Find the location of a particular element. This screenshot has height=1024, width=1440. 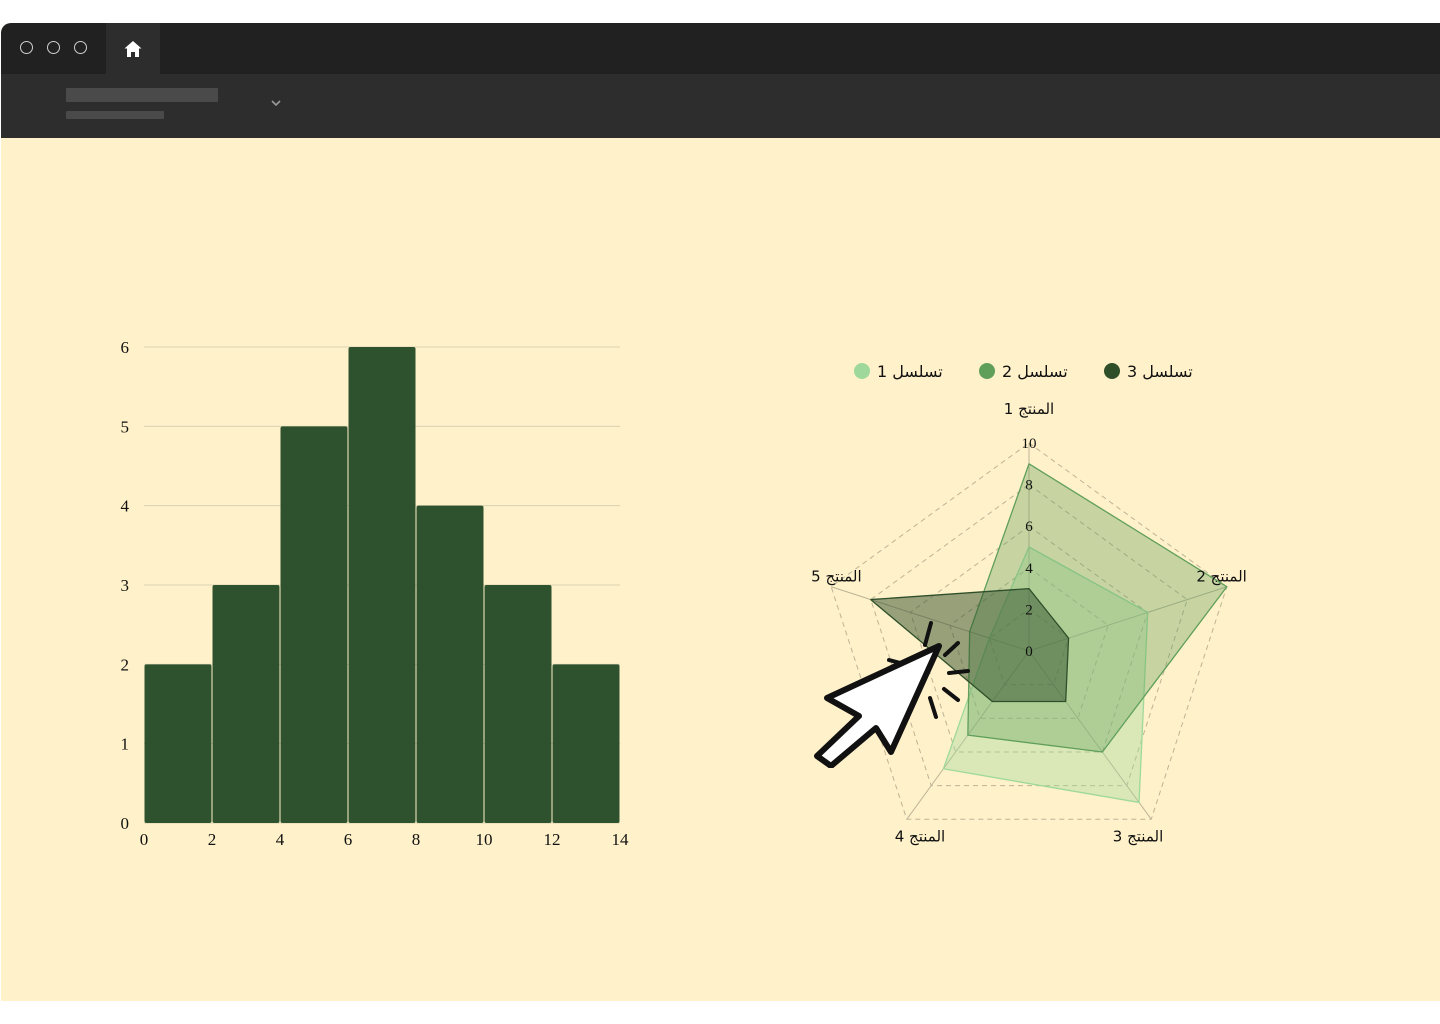

x-tick-label: 12 is located at coordinates (552, 839).